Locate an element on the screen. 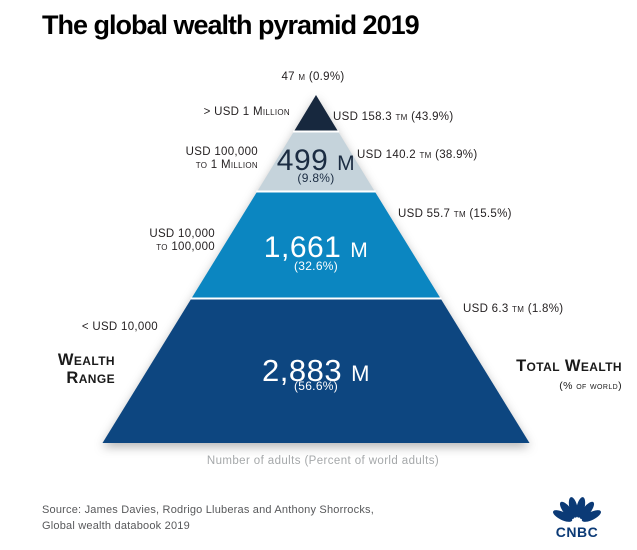 The height and width of the screenshot is (550, 637). tier1-adults-label: 47 m (0.9%) is located at coordinates (313, 77).